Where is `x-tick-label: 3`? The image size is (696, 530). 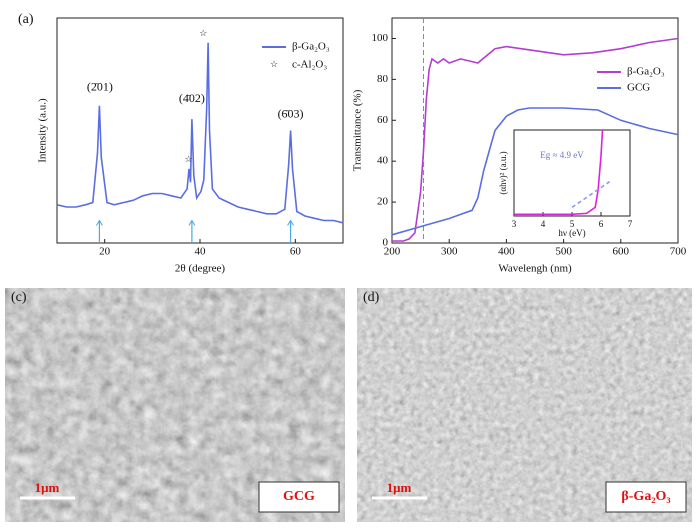 x-tick-label: 3 is located at coordinates (514, 224).